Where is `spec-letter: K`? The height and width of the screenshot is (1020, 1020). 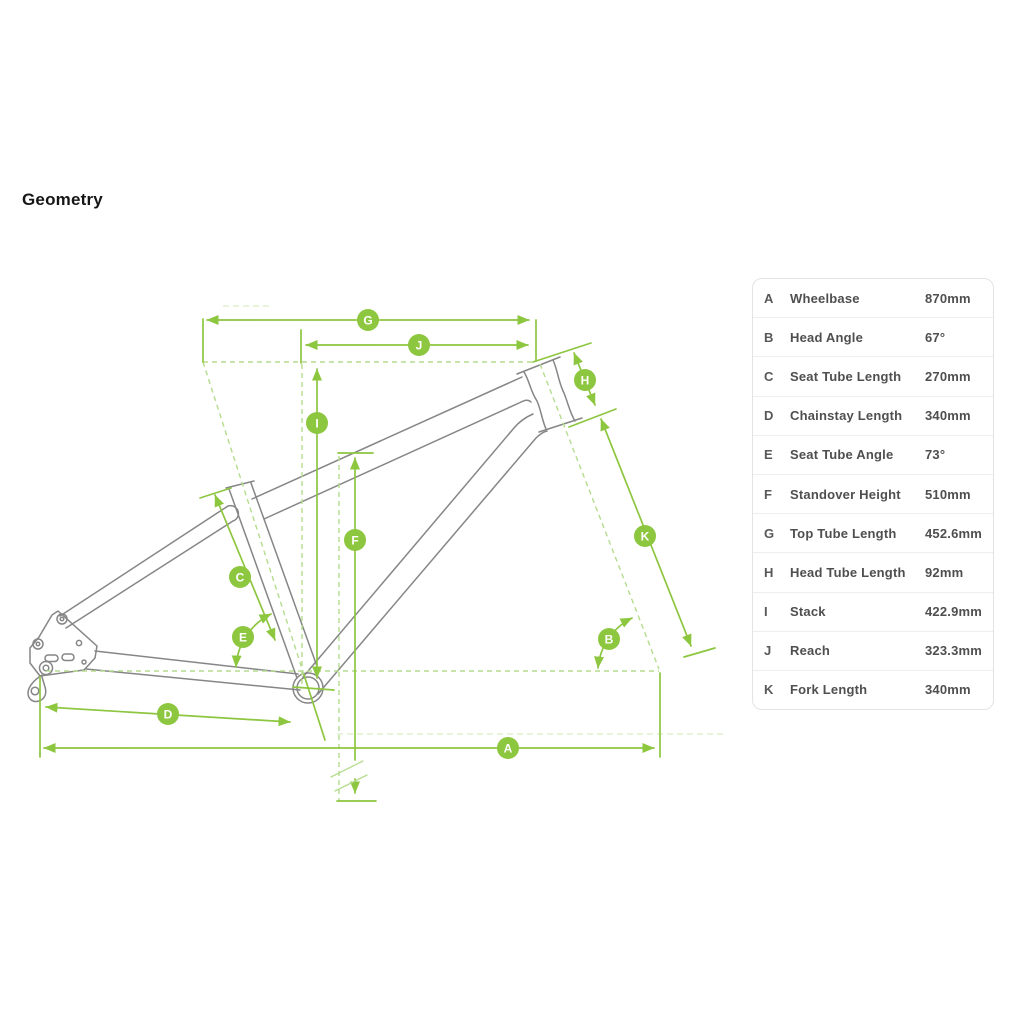
spec-letter: K is located at coordinates (769, 690).